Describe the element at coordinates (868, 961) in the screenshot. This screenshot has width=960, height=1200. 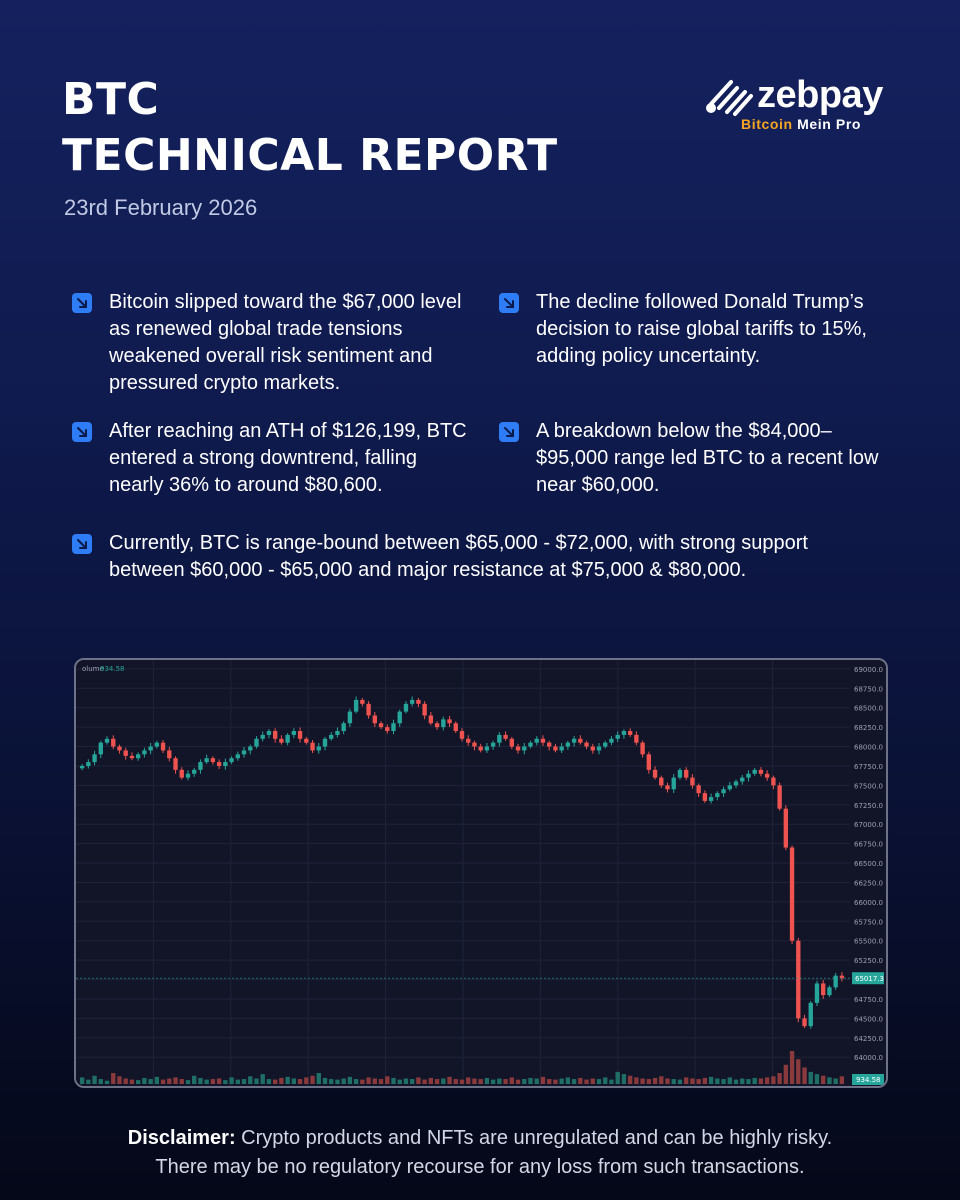
I see `y-tick-label: 65250.0` at that location.